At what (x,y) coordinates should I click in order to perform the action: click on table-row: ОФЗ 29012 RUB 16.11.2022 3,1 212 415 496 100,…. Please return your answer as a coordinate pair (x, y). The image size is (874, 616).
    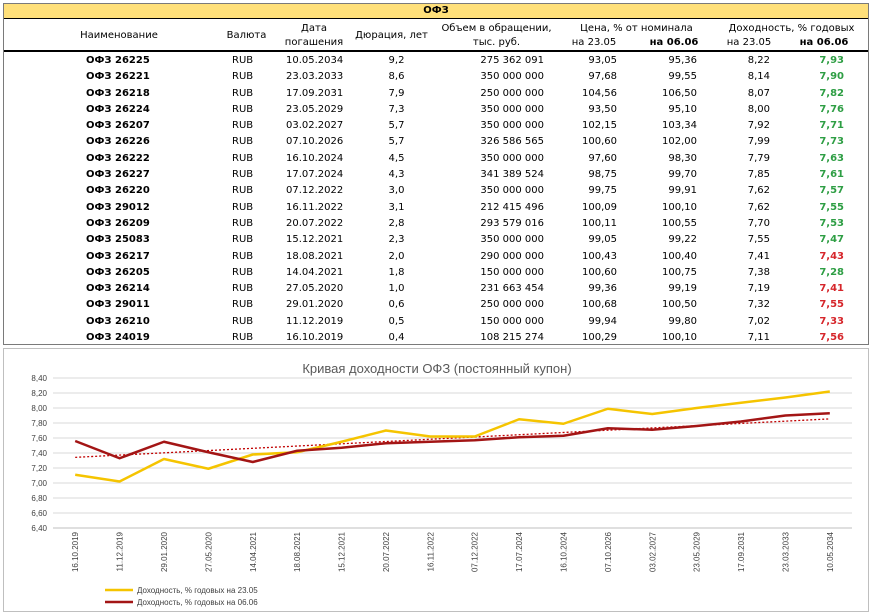
    Looking at the image, I should click on (436, 208).